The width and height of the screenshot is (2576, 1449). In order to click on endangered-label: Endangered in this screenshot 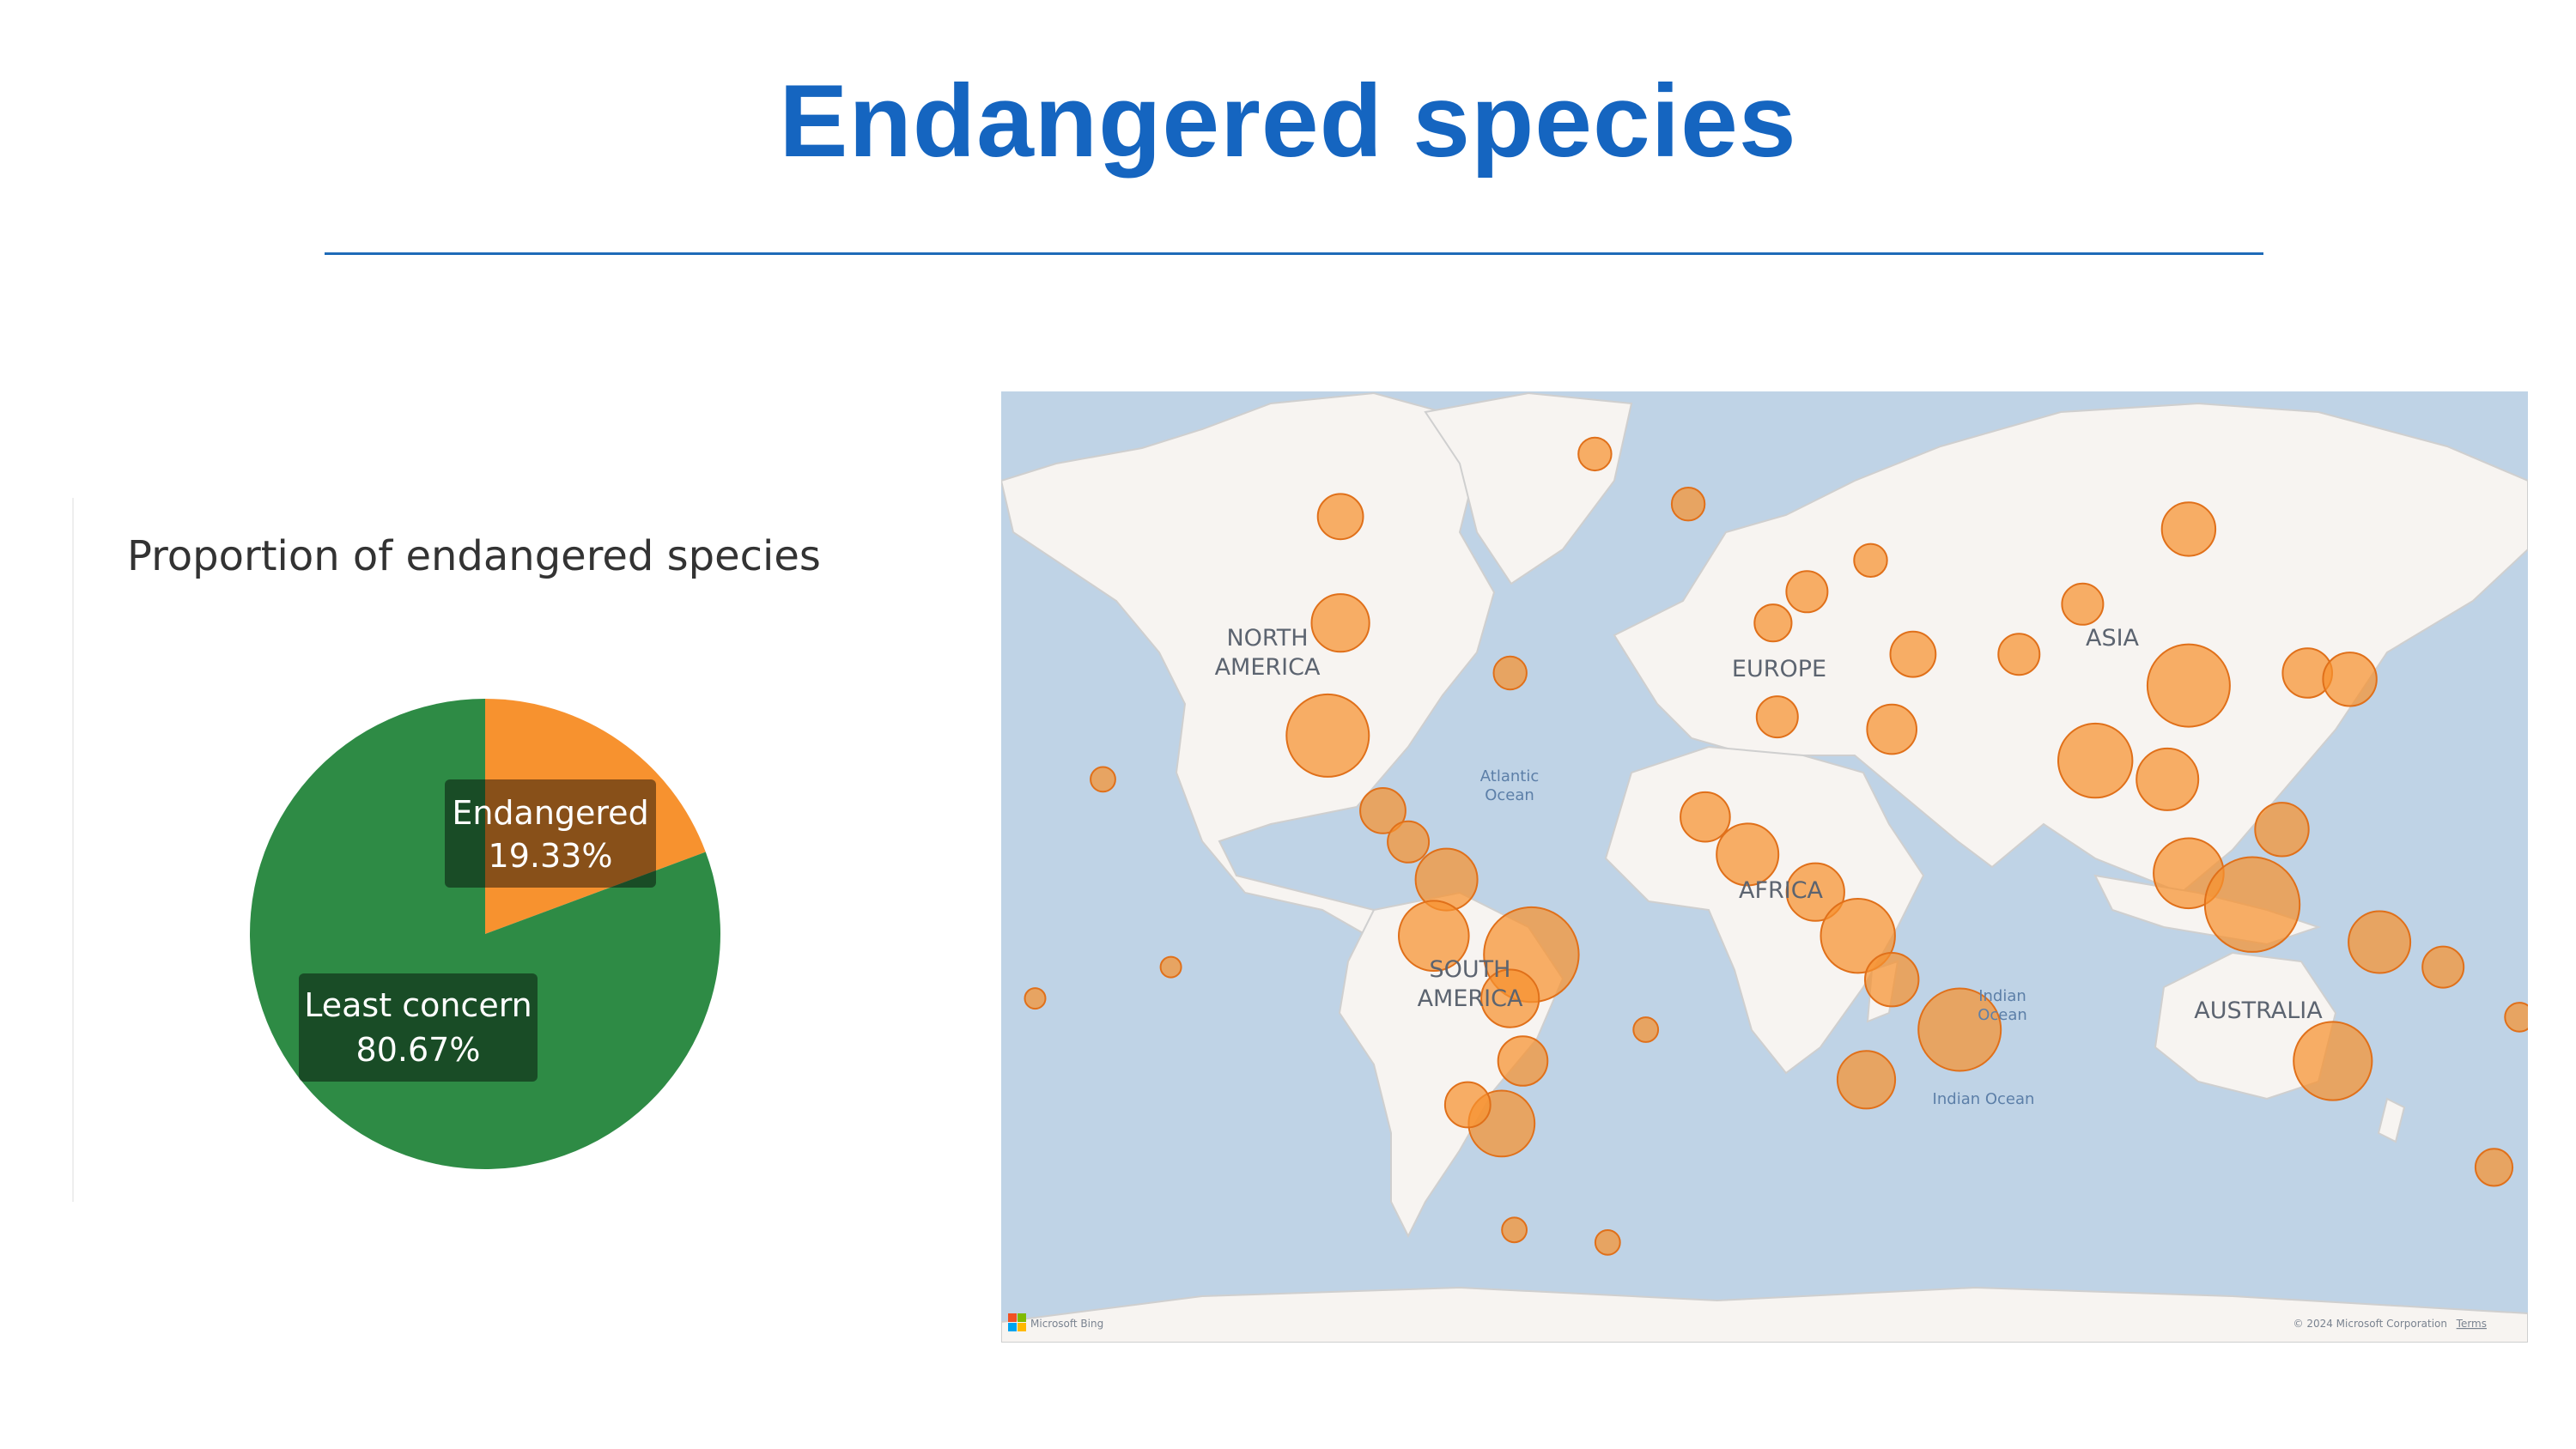, I will do `click(550, 813)`.